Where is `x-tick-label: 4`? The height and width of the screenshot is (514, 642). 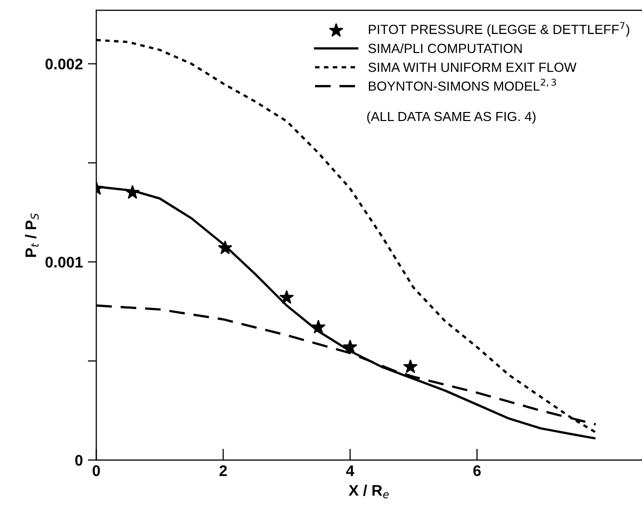 x-tick-label: 4 is located at coordinates (350, 470).